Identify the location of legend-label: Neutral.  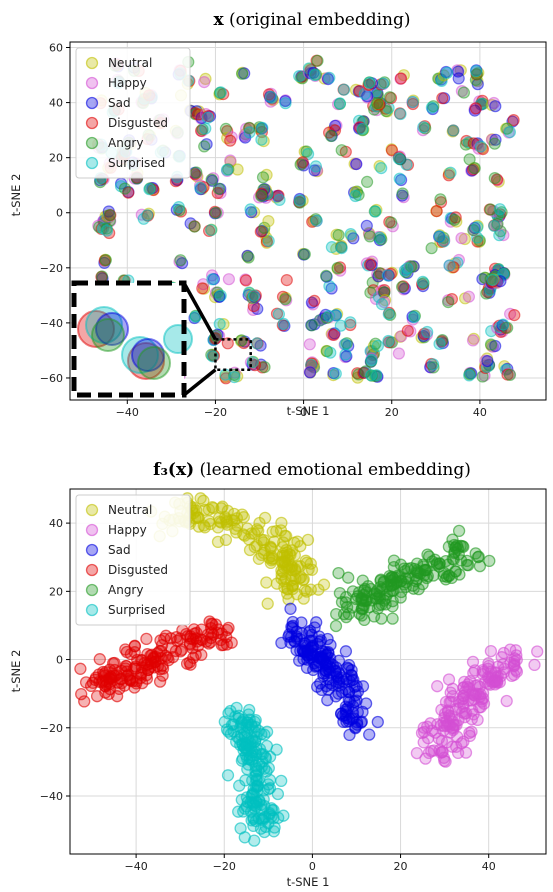
(130, 63).